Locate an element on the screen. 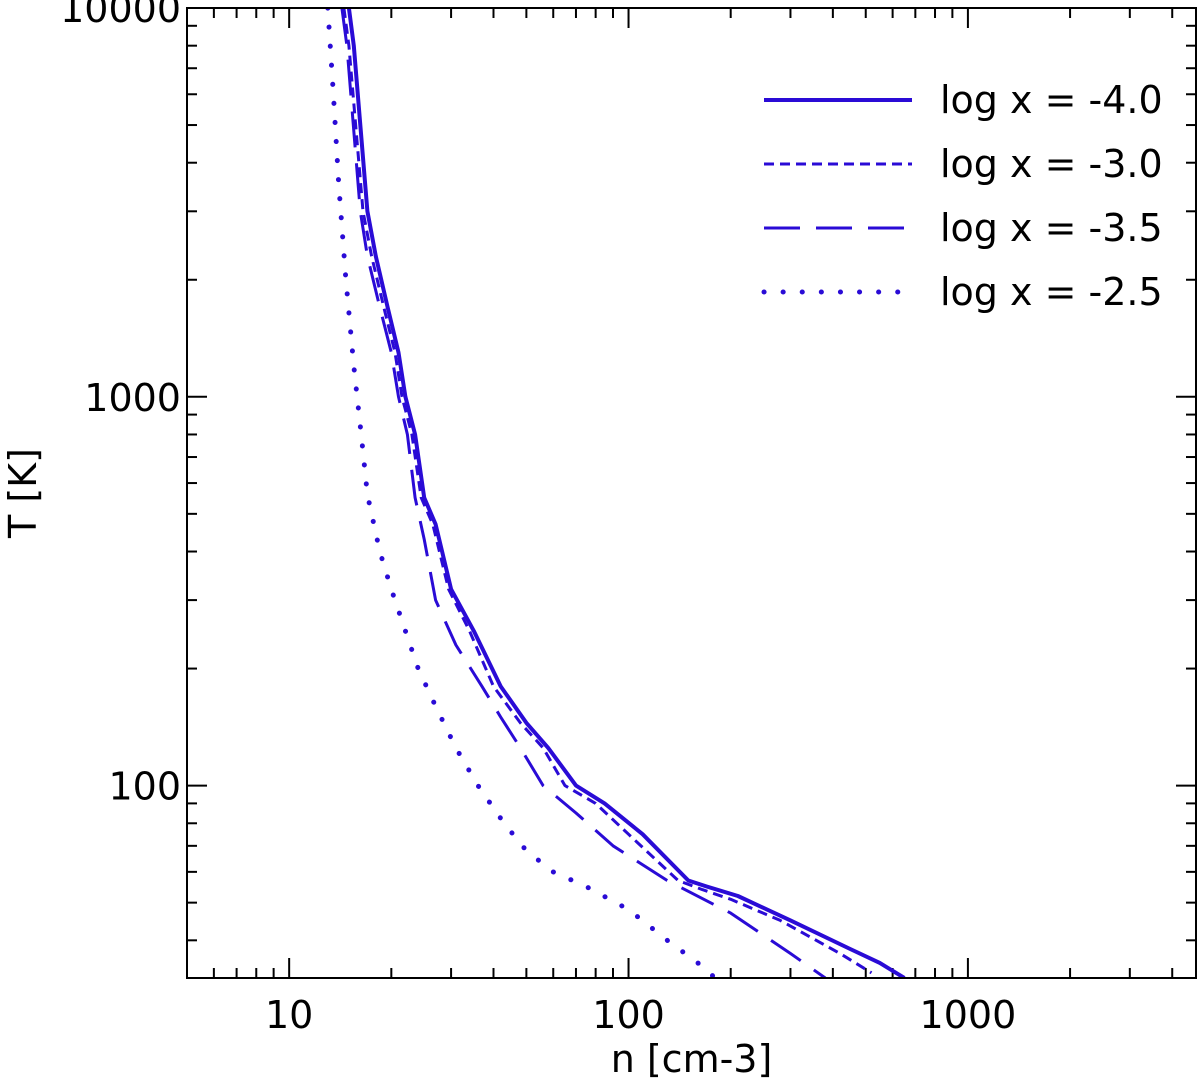 The height and width of the screenshot is (1082, 1200). y-tick-label: 10000 is located at coordinates (120, 15).